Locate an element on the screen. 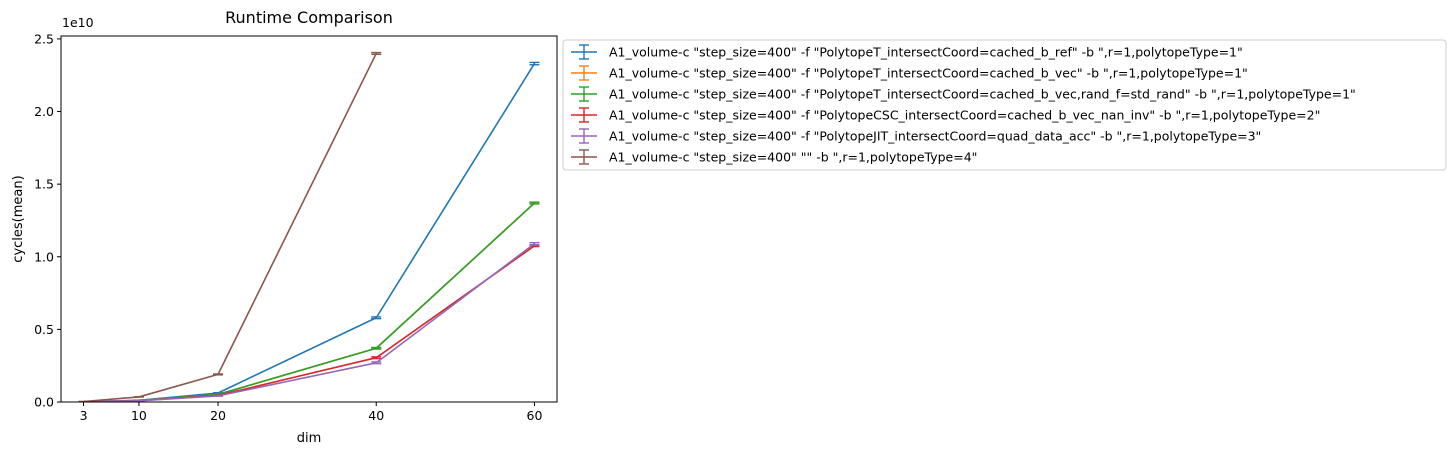  y-axis-ticks: 0.0 0.5 1.0 1.5 2.0 2.5 is located at coordinates (47, 220).